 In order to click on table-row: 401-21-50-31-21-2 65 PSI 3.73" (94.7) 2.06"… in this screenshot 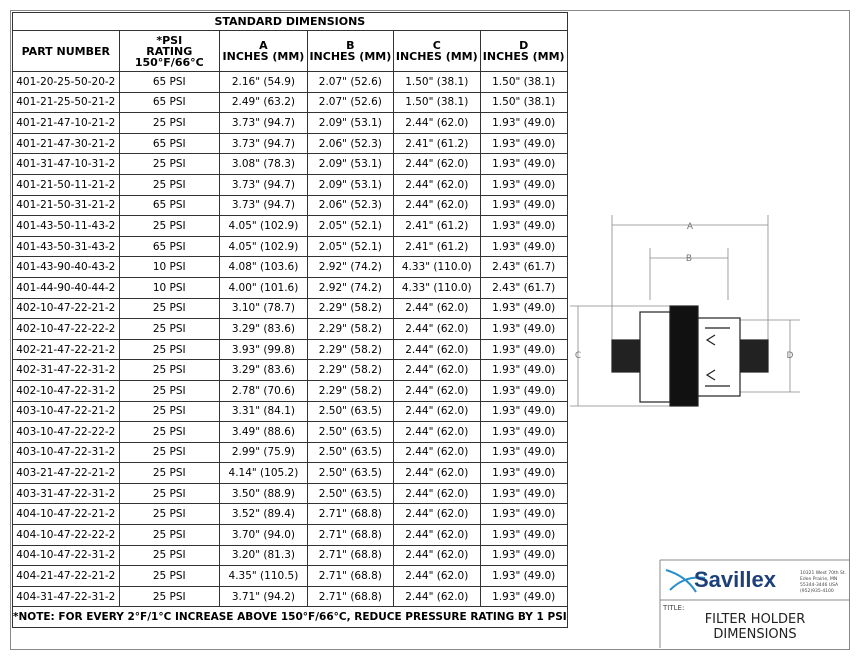, I will do `click(290, 205)`.